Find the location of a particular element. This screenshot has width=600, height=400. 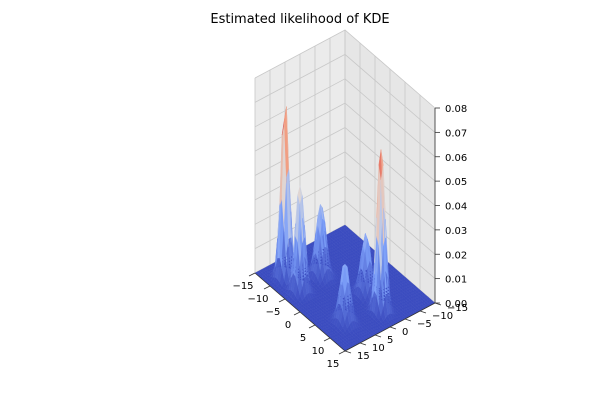

x-tick-label: −10 is located at coordinates (257, 299).